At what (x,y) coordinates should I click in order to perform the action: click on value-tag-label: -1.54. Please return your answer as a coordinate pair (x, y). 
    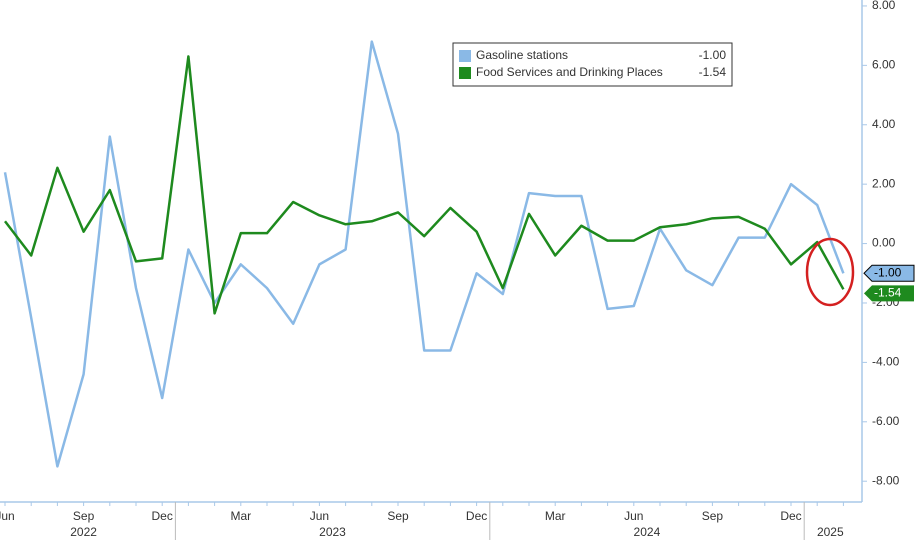
    Looking at the image, I should click on (888, 292).